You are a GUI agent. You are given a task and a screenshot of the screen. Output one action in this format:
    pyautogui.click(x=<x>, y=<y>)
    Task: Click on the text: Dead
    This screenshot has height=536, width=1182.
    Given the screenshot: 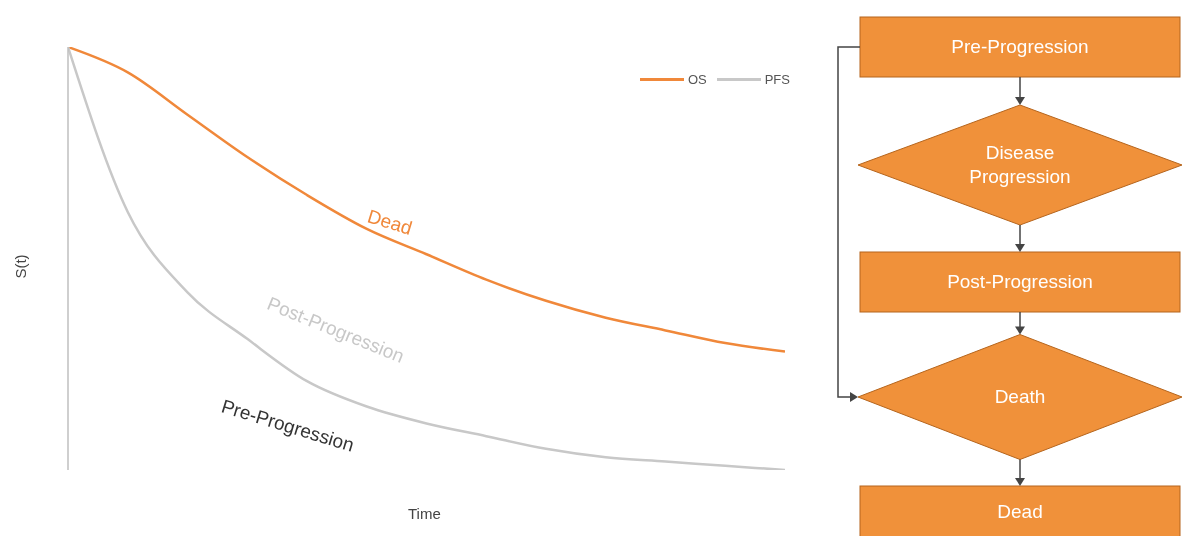 What is the action you would take?
    pyautogui.click(x=1020, y=512)
    